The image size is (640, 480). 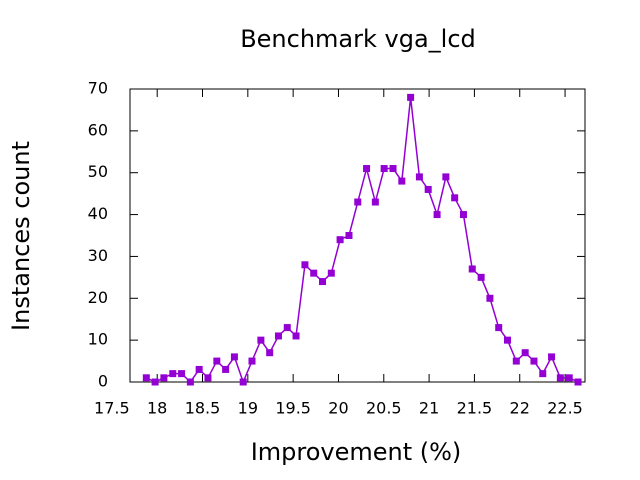 What do you see at coordinates (358, 39) in the screenshot?
I see `chart-title: Benchmark vga_lcd` at bounding box center [358, 39].